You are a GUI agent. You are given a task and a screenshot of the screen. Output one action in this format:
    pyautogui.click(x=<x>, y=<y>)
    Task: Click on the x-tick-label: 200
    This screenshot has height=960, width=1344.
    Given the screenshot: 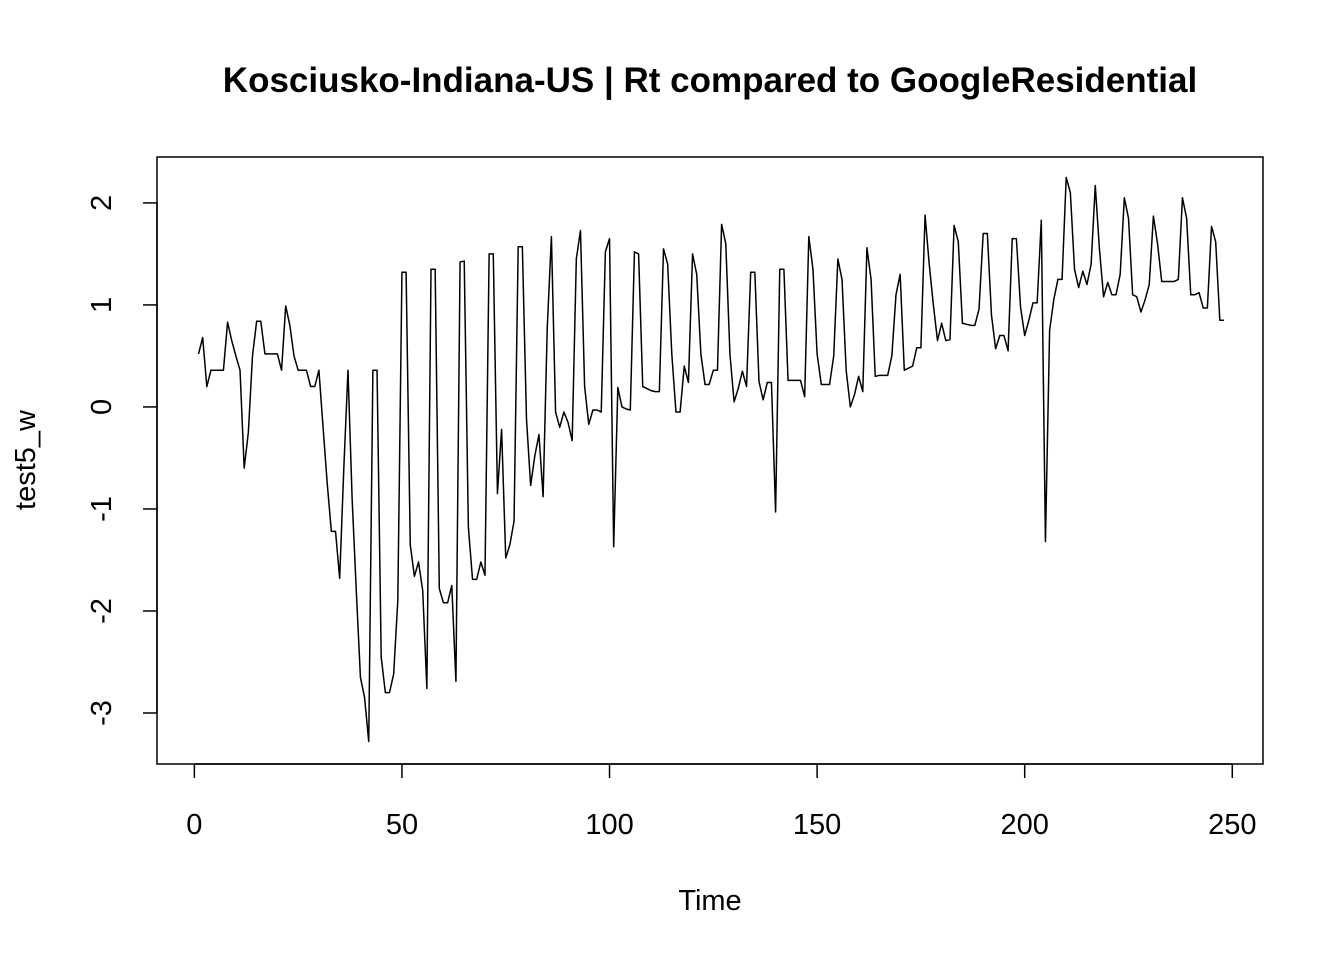 What is the action you would take?
    pyautogui.click(x=1024, y=825)
    